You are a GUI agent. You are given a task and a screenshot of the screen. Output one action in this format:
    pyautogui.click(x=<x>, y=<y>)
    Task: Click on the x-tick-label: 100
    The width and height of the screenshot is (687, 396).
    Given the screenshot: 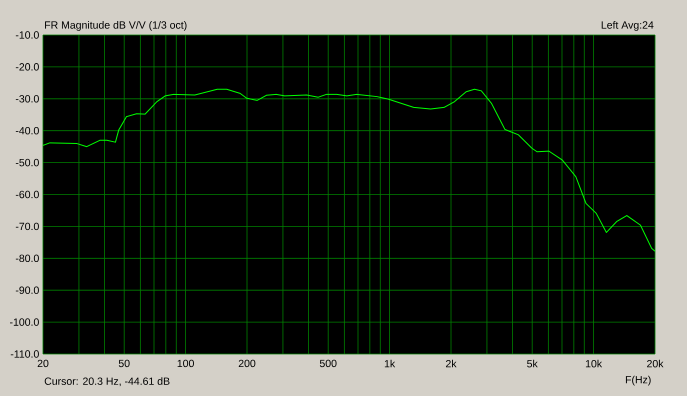 What is the action you would take?
    pyautogui.click(x=186, y=364)
    